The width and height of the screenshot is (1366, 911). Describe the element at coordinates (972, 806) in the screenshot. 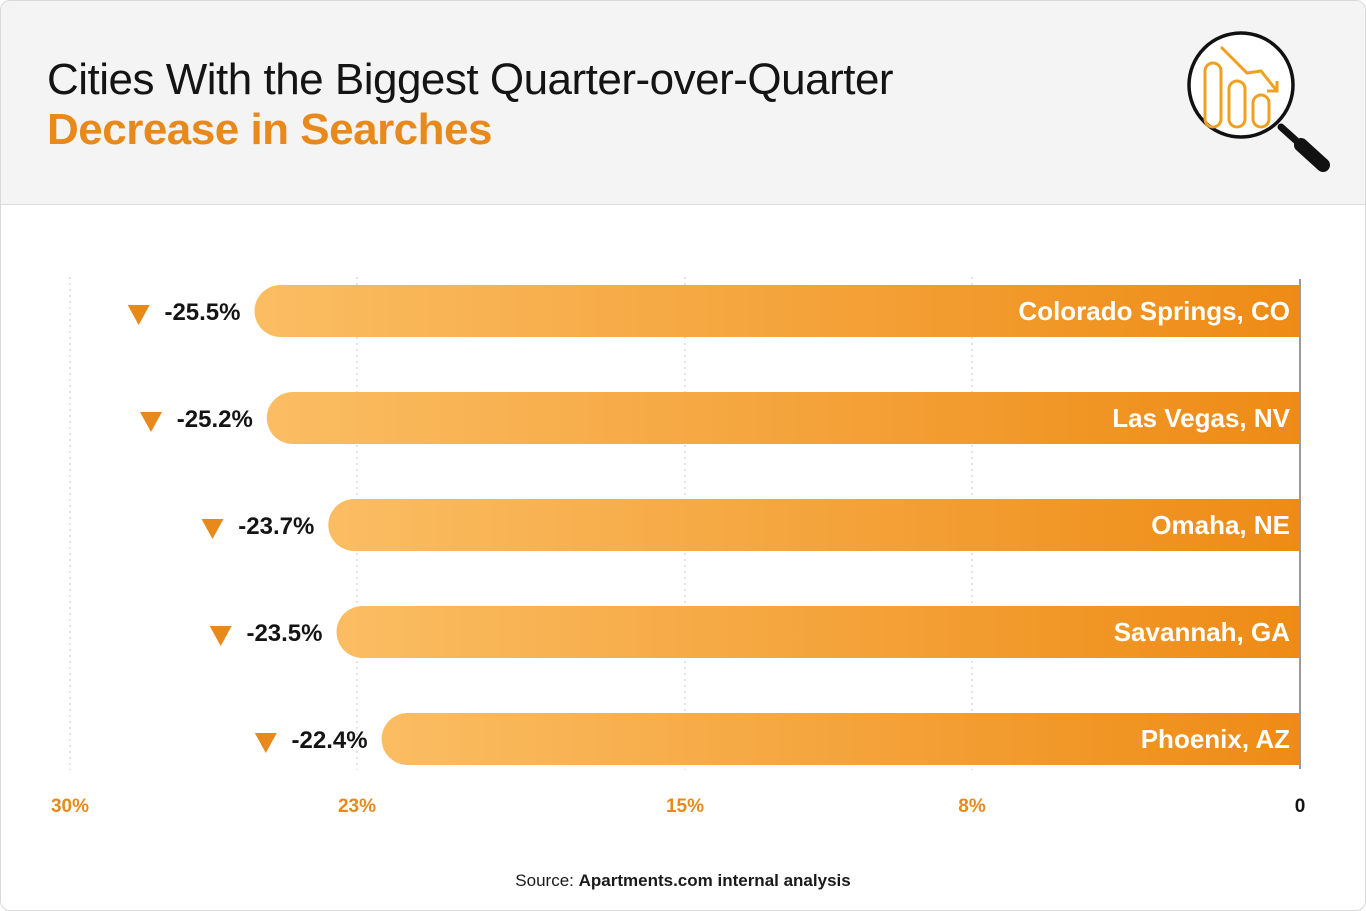

I see `x-tick-label: 8%` at that location.